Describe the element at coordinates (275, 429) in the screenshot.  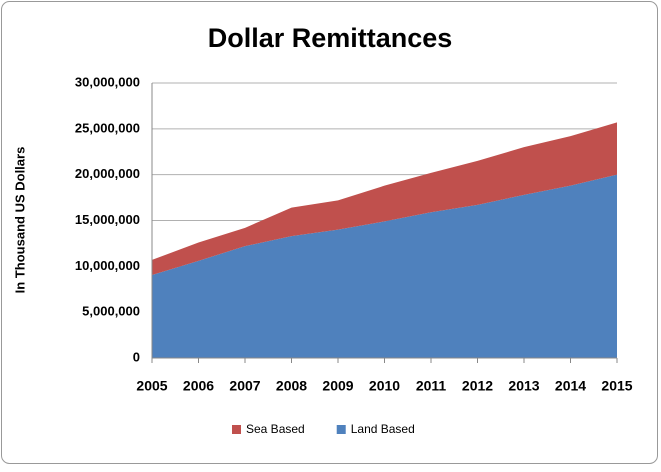
I see `legend-label: Sea Based` at that location.